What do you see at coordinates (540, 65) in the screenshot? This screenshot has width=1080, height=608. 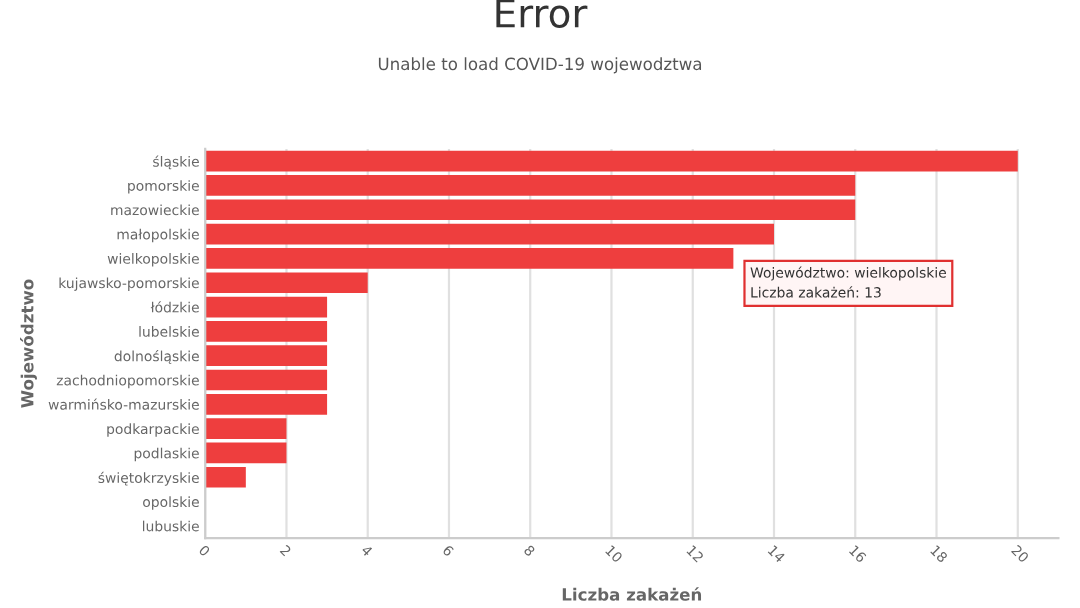 I see `chart-subtitle: Unable to load COVID-19 wojewodztwa` at bounding box center [540, 65].